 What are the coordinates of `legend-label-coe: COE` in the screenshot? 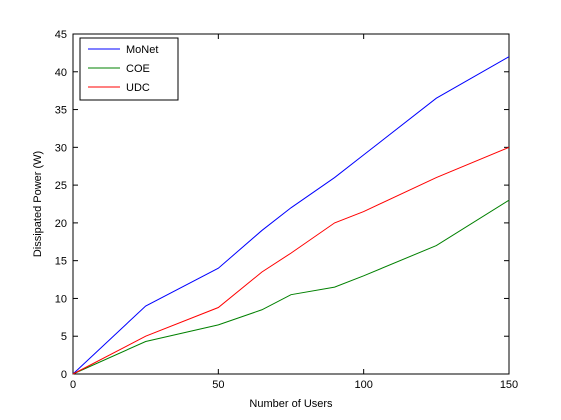 It's located at (138, 69).